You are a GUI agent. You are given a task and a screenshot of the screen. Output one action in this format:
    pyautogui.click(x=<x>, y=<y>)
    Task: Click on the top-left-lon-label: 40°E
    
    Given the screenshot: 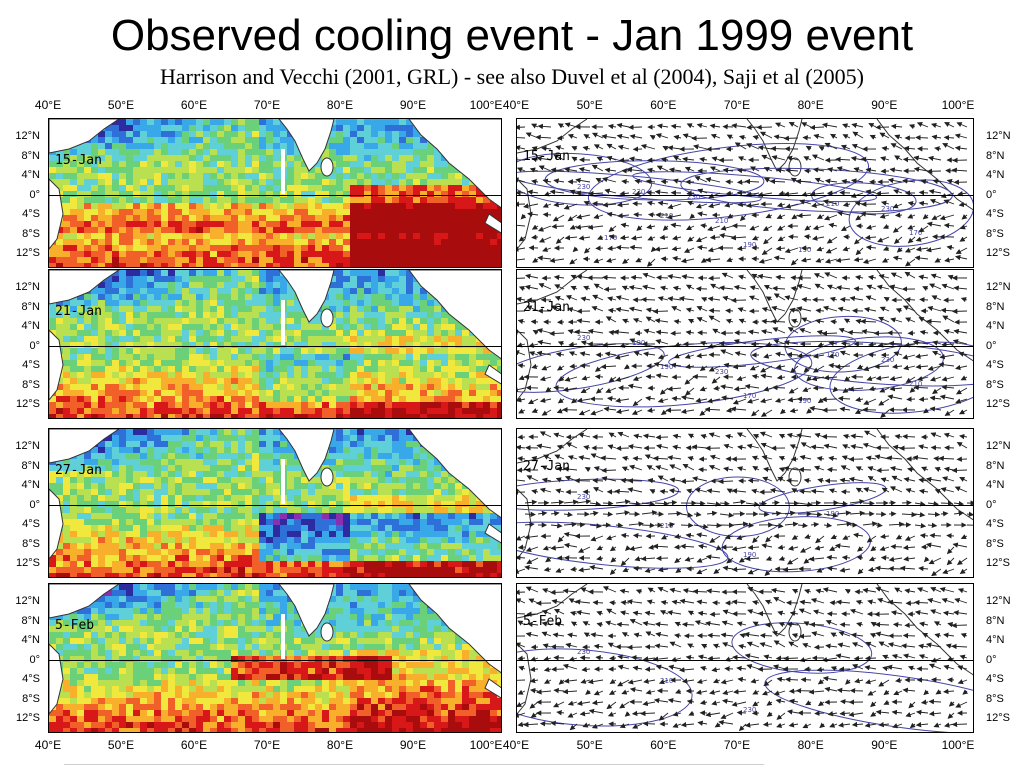 What is the action you would take?
    pyautogui.click(x=48, y=105)
    